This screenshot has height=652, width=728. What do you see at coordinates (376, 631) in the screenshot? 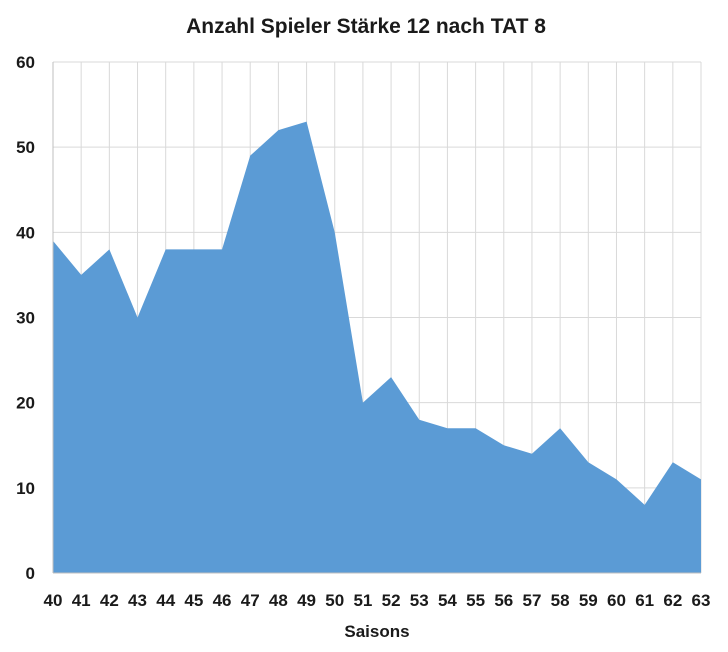
I see `x-axis-title: Saisons` at bounding box center [376, 631].